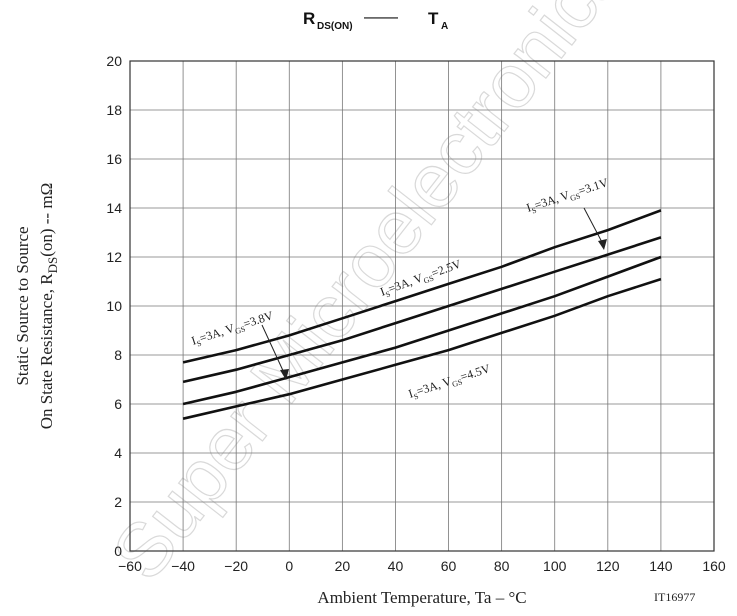  Describe the element at coordinates (714, 566) in the screenshot. I see `x-tick-label: 160` at that location.